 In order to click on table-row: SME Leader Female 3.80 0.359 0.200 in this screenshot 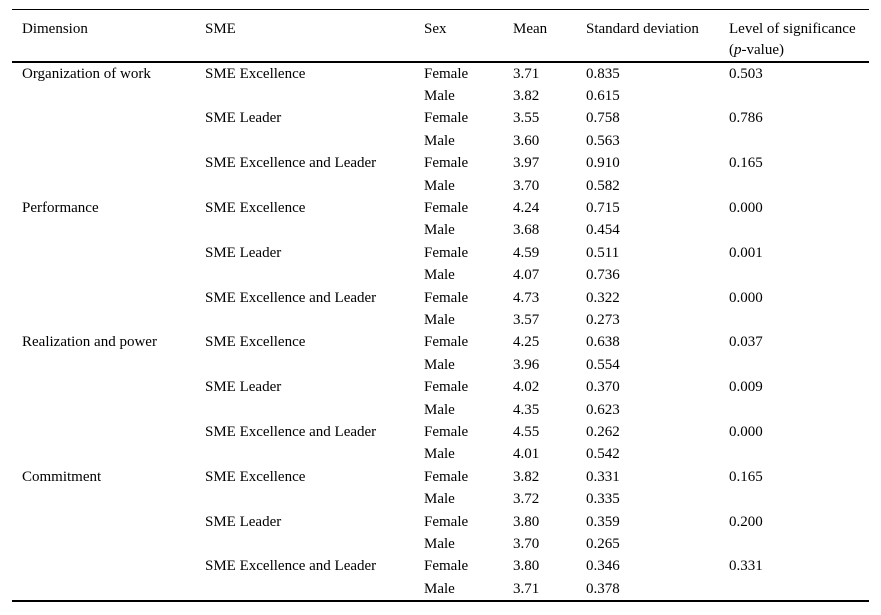, I will do `click(440, 522)`.